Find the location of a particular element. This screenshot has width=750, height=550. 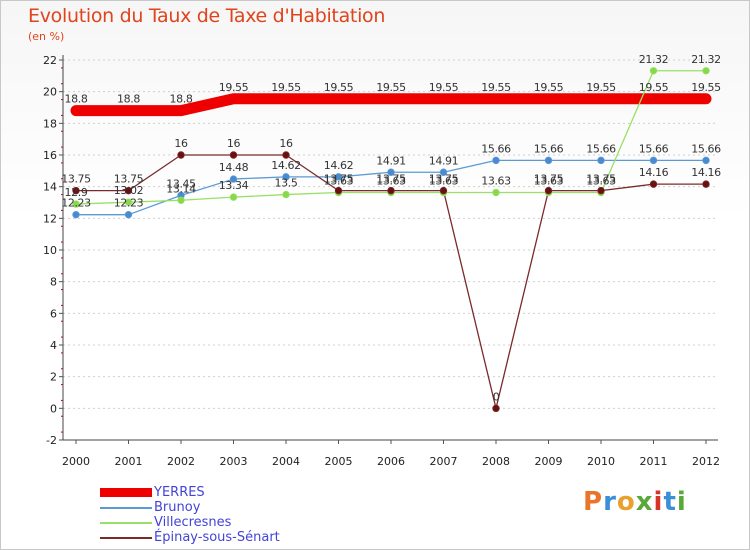

logo-letter: P is located at coordinates (593, 502).